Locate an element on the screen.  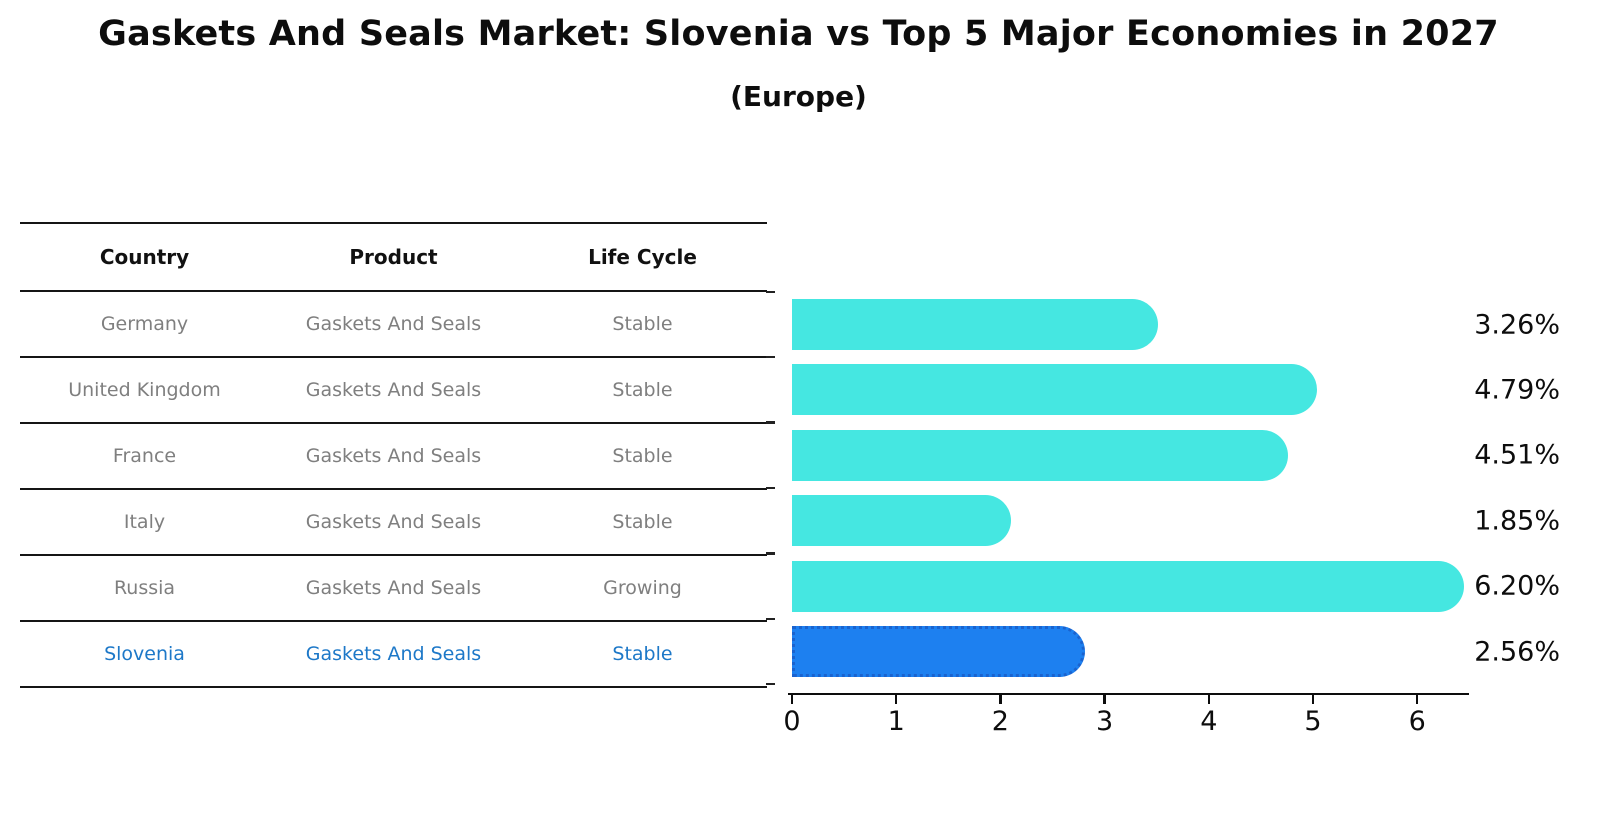
bar-france is located at coordinates (1040, 455).